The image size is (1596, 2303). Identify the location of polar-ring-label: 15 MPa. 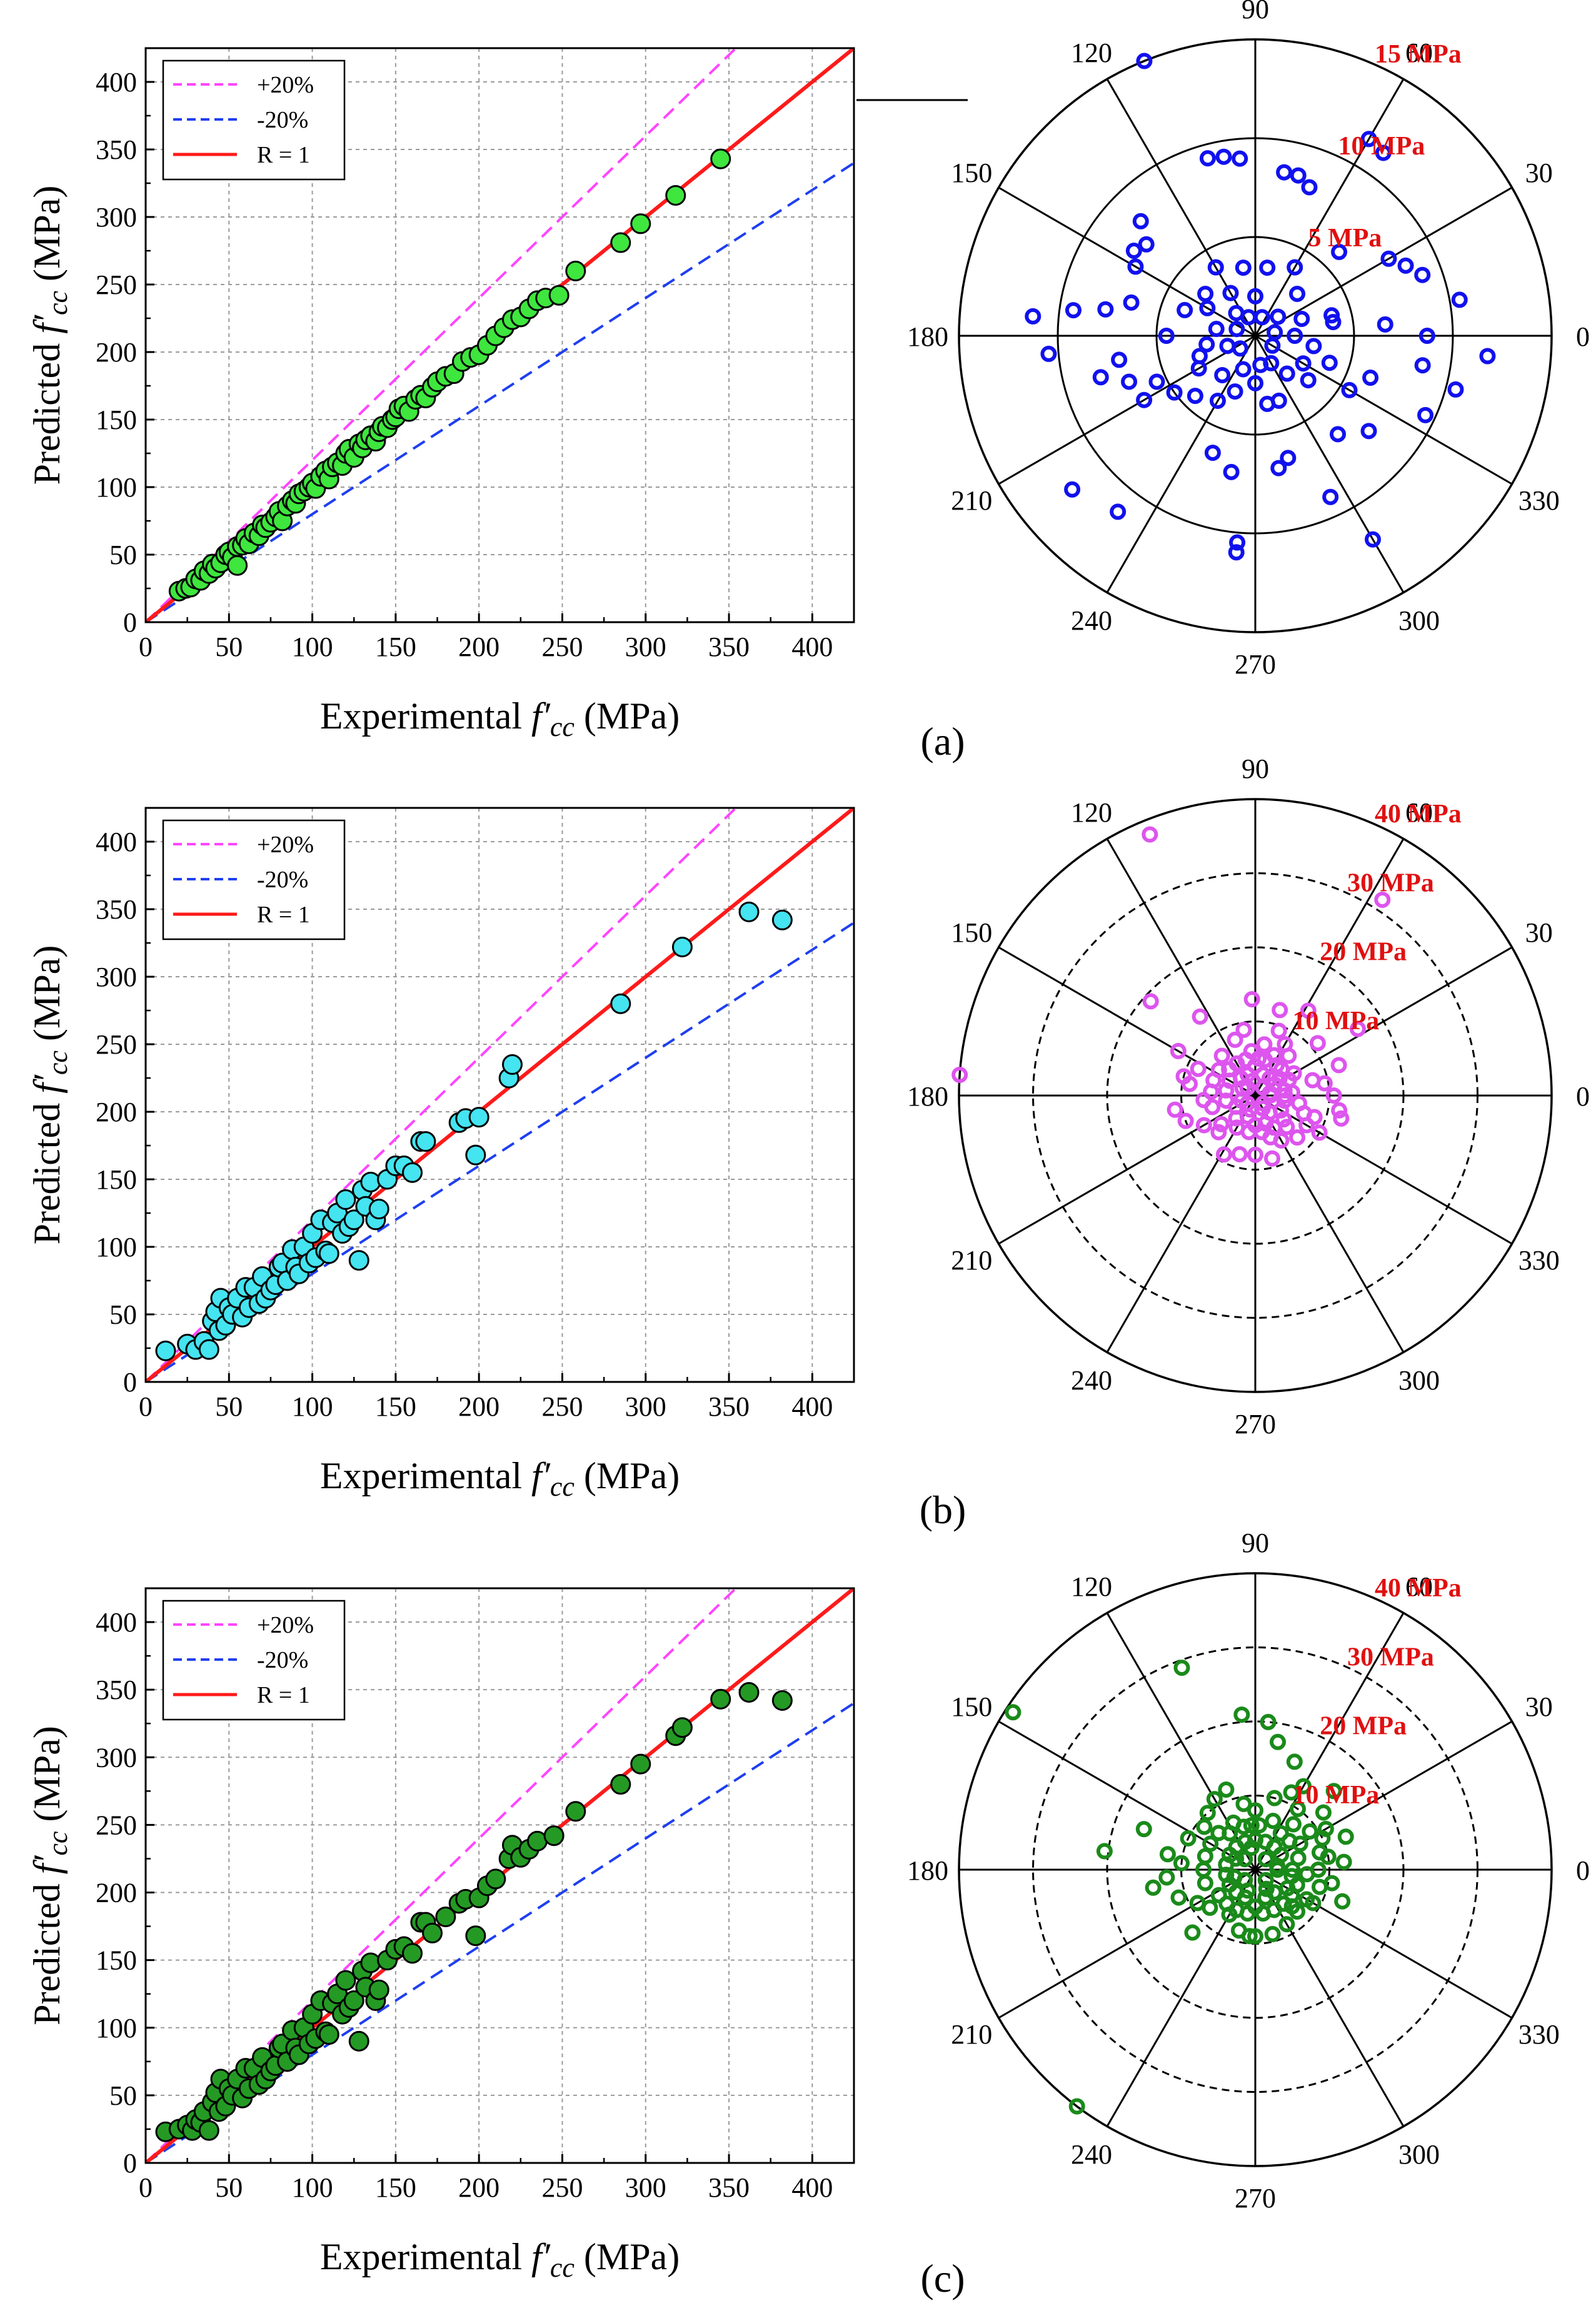
(1418, 54).